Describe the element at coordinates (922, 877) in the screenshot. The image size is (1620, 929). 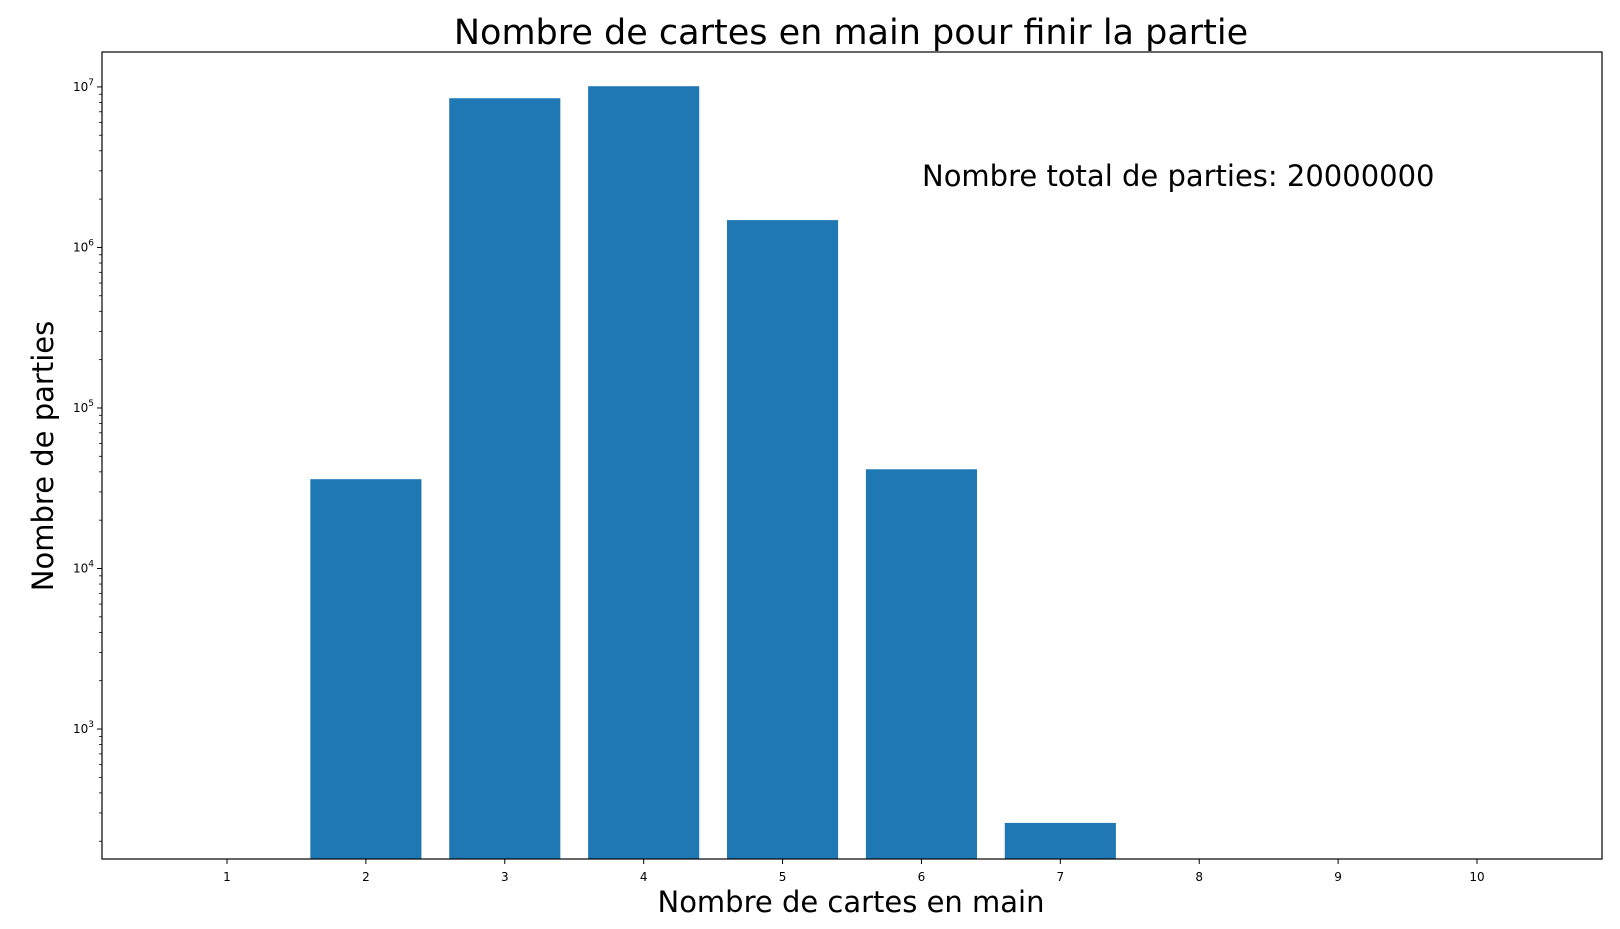
I see `x-tick-label-6: 6` at that location.